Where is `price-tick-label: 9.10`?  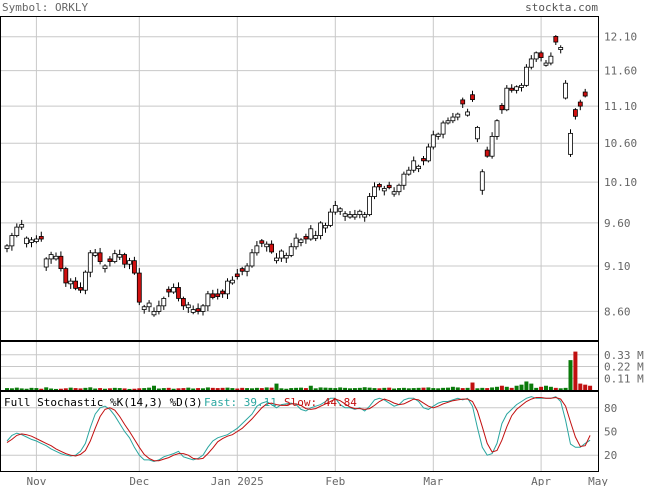 price-tick-label: 9.10 is located at coordinates (617, 266).